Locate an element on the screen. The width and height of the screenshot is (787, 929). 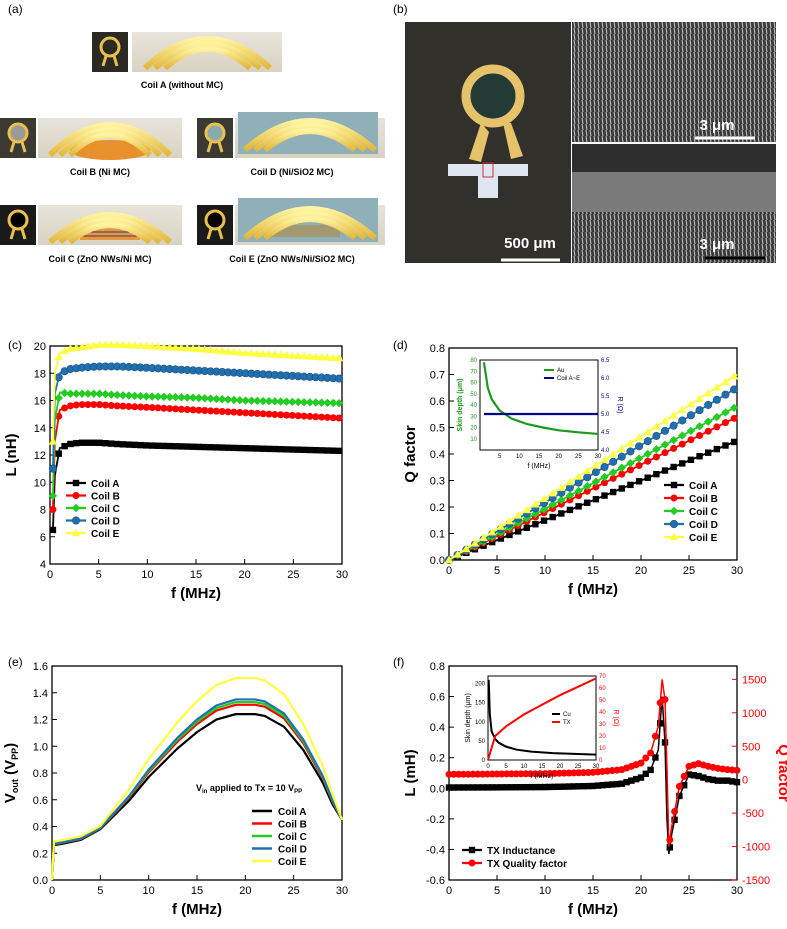
inset-y2-tick-label: 30 is located at coordinates (602, 725).